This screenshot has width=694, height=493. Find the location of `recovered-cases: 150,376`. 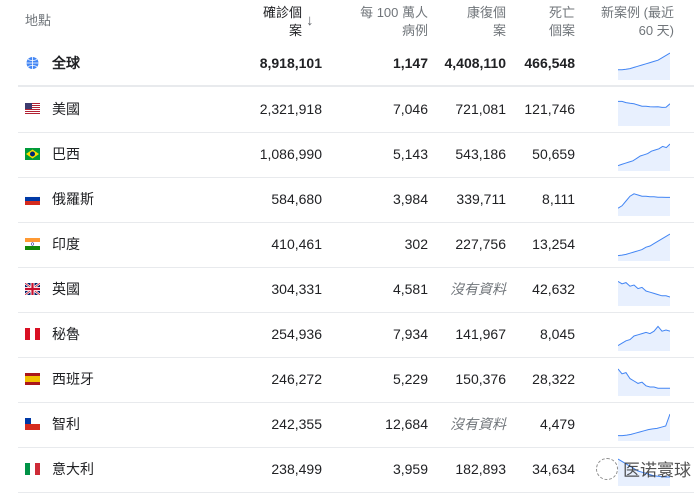

recovered-cases: 150,376 is located at coordinates (480, 379).